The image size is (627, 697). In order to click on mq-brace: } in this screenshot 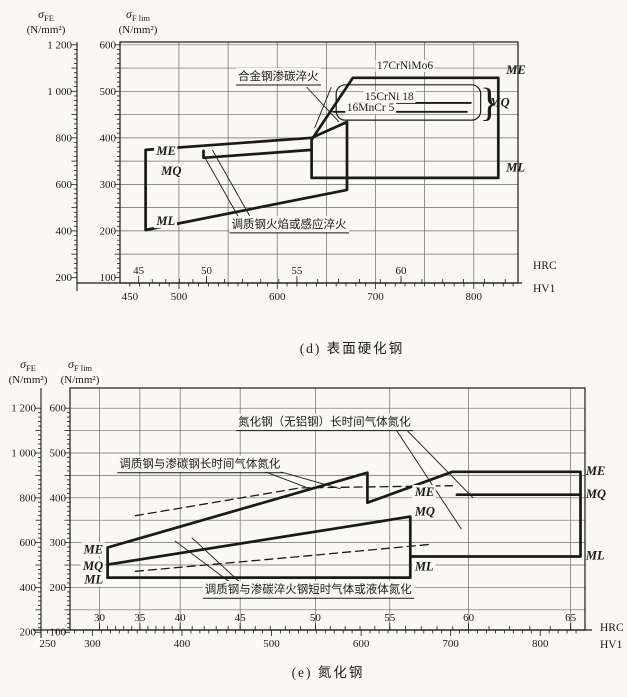, I will do `click(489, 101)`.